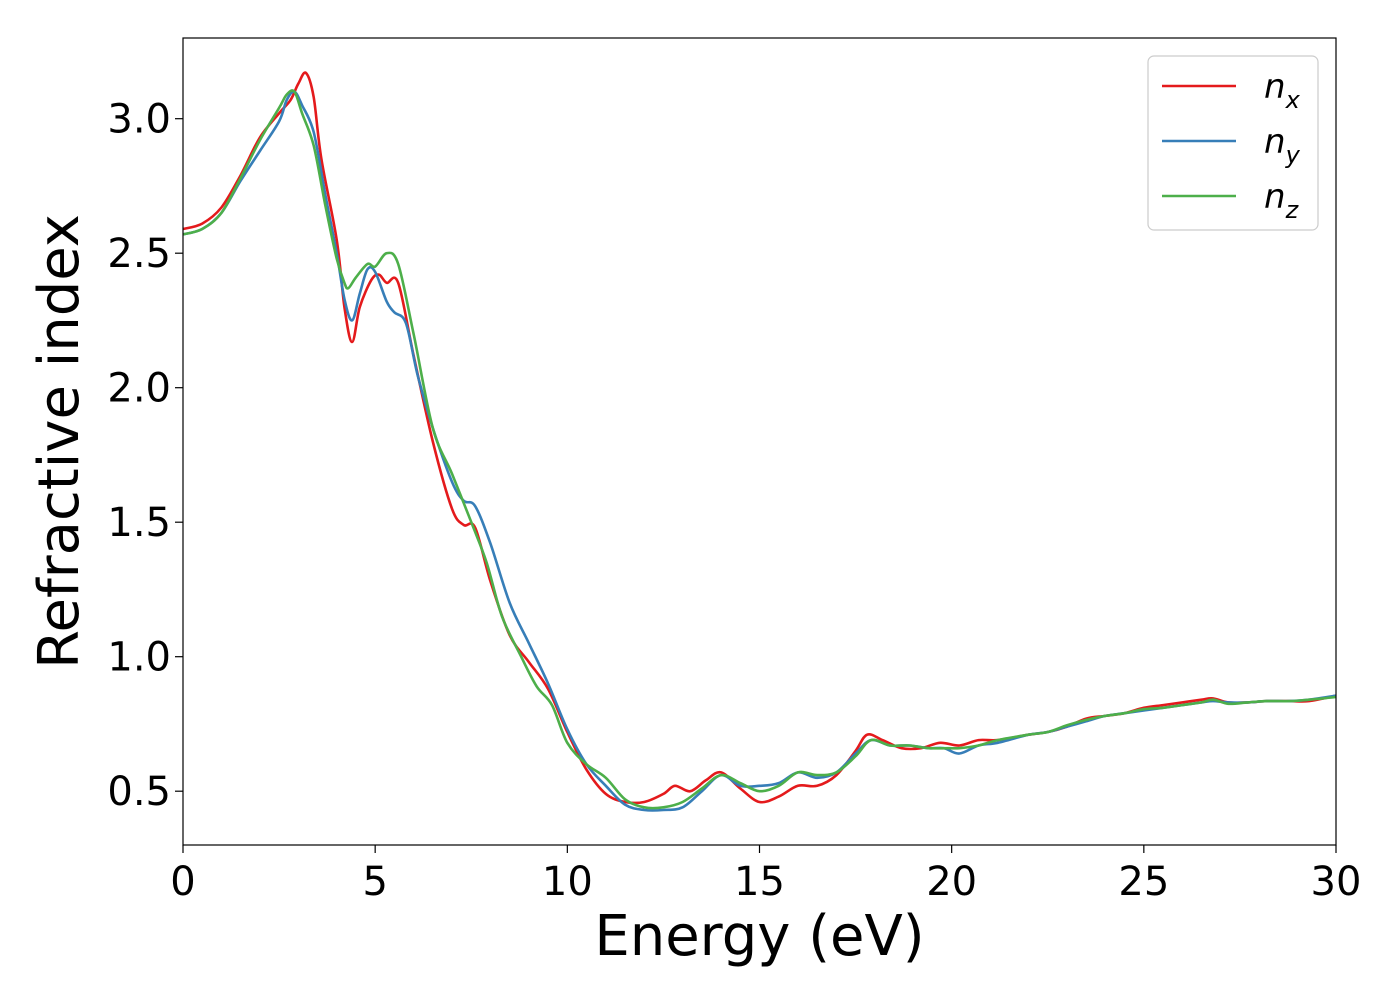 The height and width of the screenshot is (1000, 1400). What do you see at coordinates (139, 658) in the screenshot?
I see `y-tick-label: 1.0` at bounding box center [139, 658].